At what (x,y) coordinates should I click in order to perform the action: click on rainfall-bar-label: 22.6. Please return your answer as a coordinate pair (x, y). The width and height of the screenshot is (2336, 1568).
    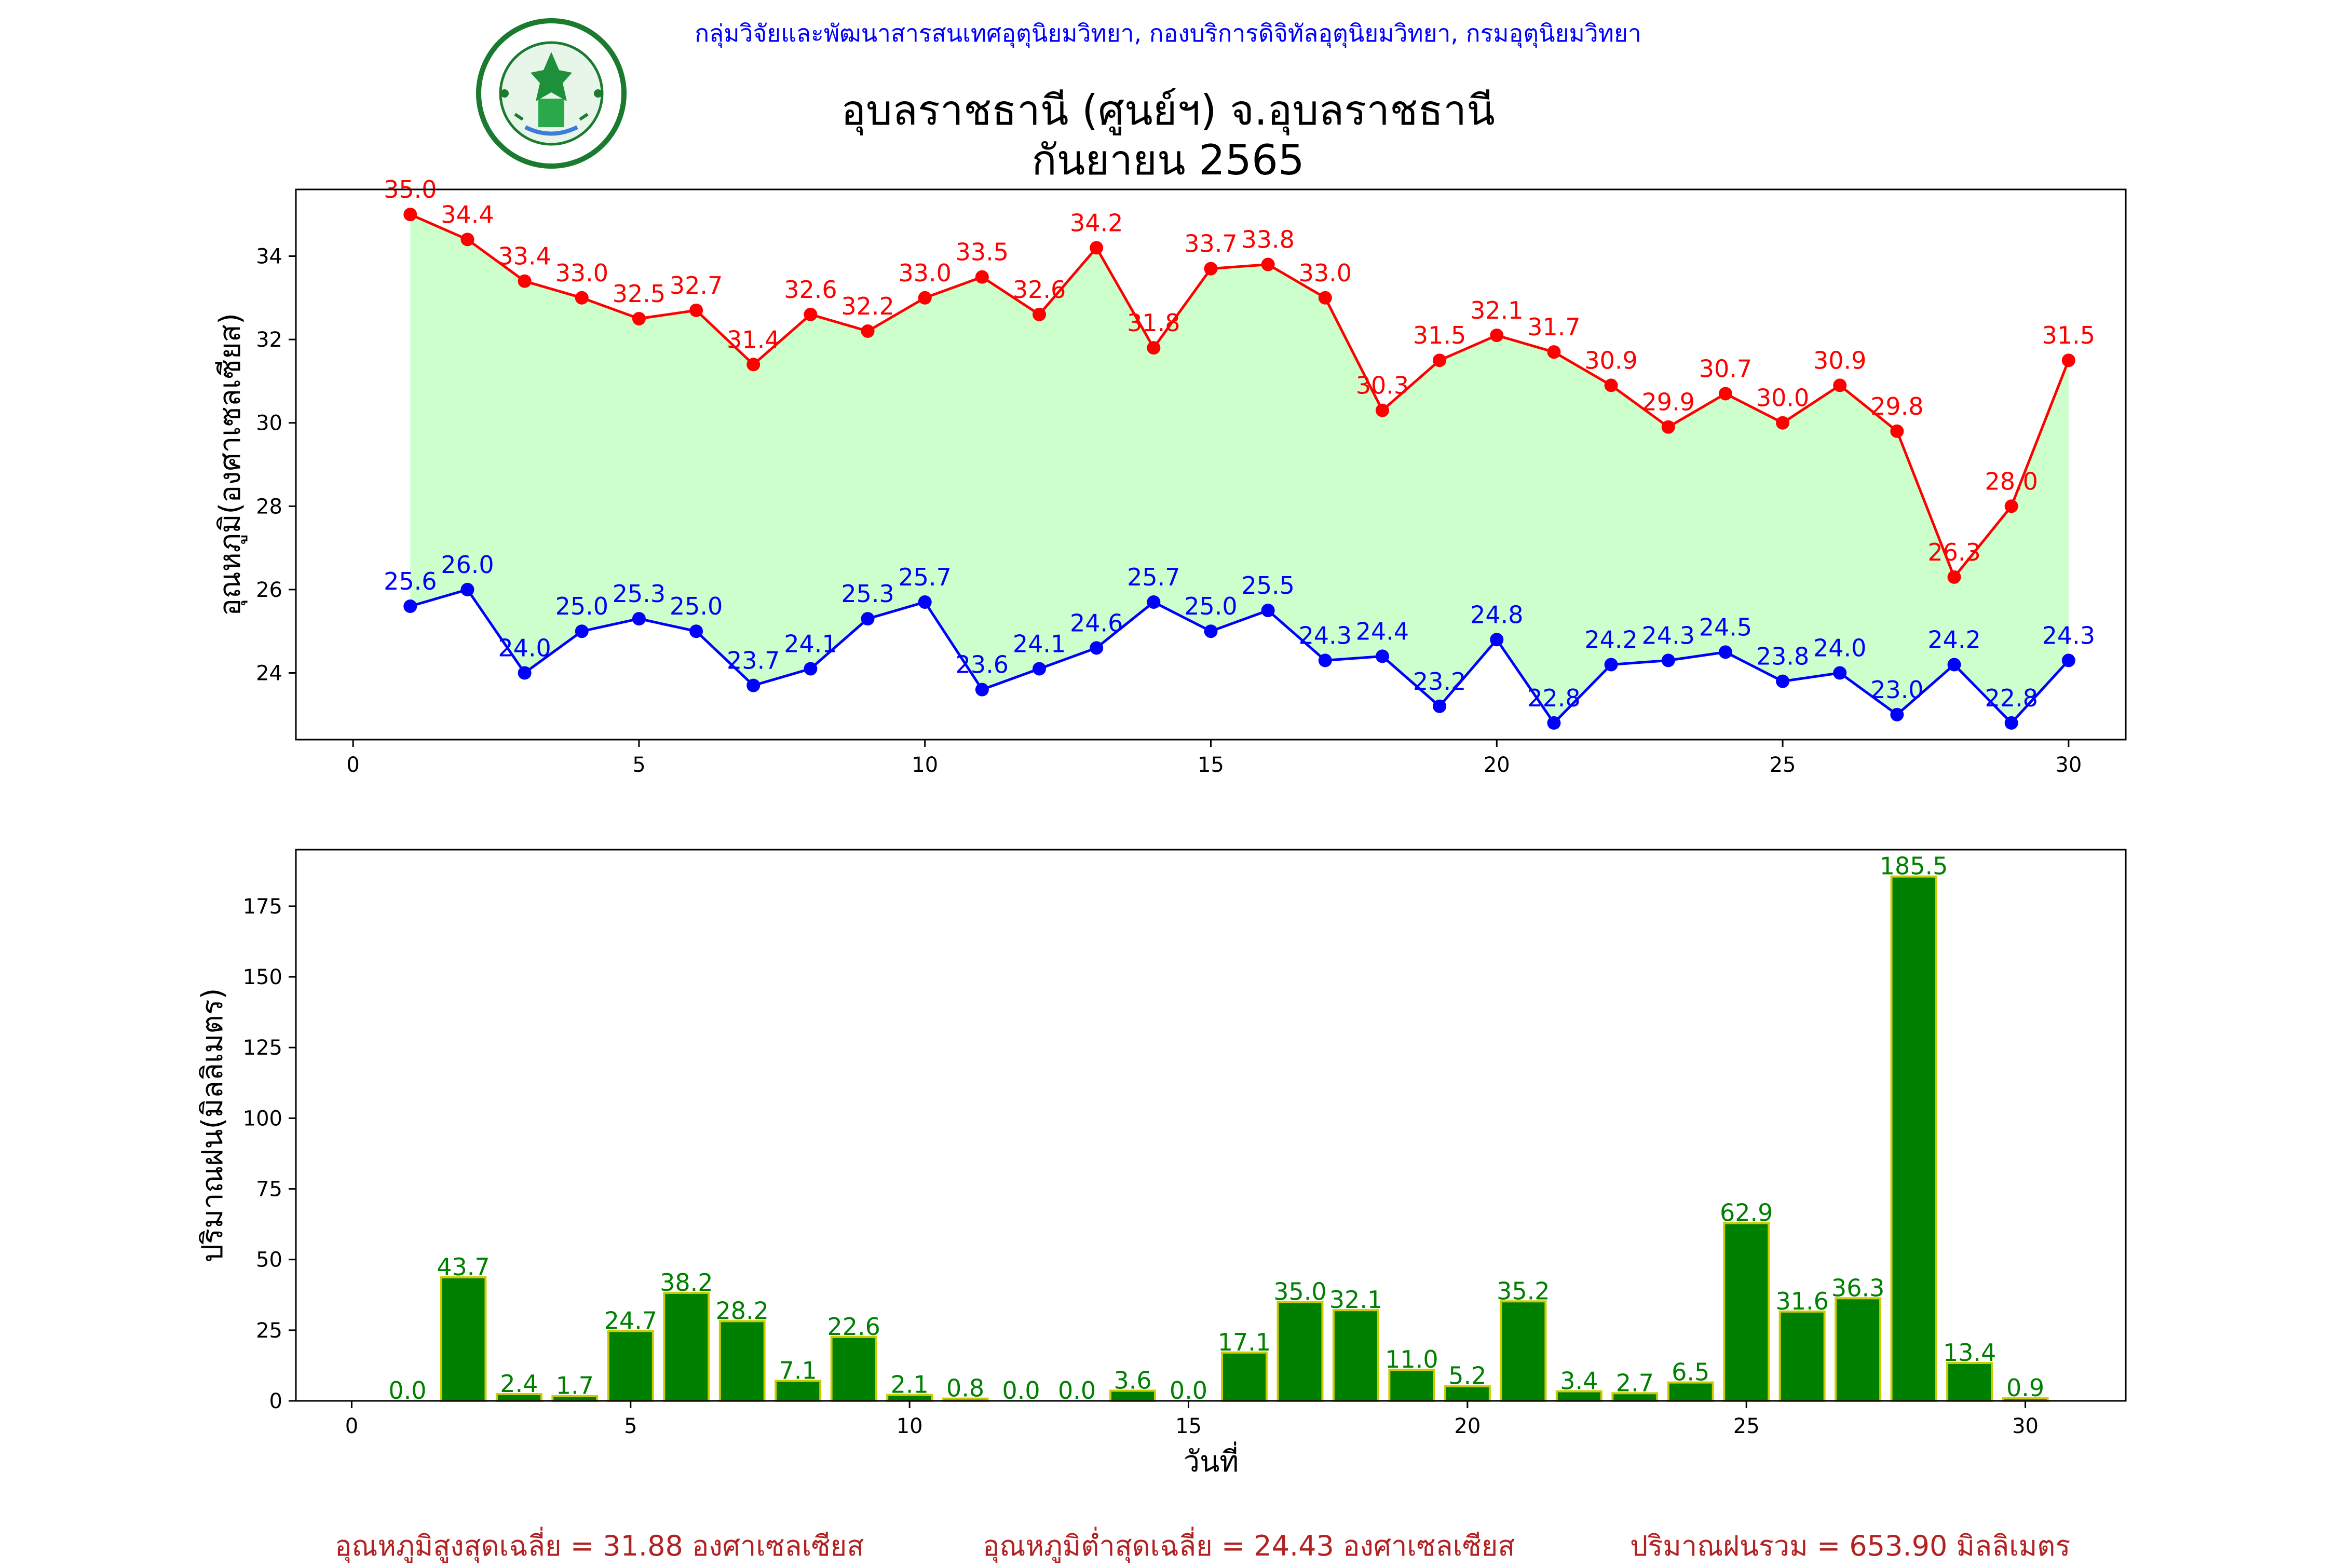
    Looking at the image, I should click on (853, 1327).